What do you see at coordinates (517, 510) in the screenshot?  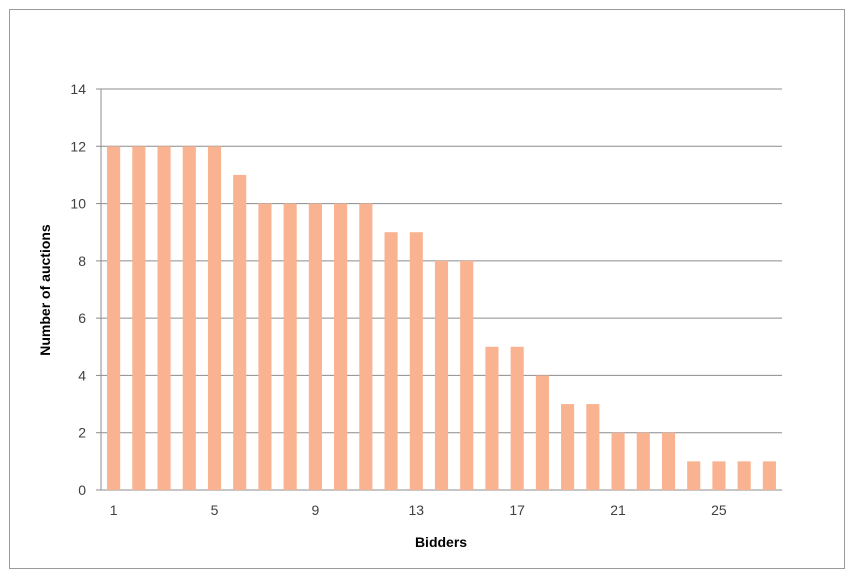 I see `x-tick-label: 17` at bounding box center [517, 510].